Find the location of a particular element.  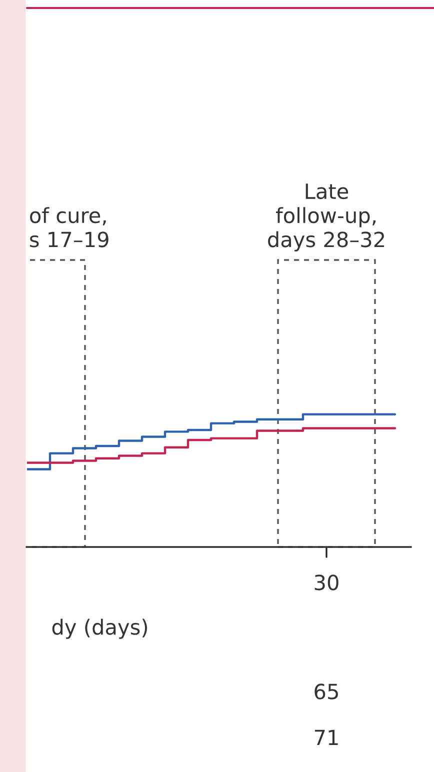

x-axis-title: dy (days) is located at coordinates (100, 628).